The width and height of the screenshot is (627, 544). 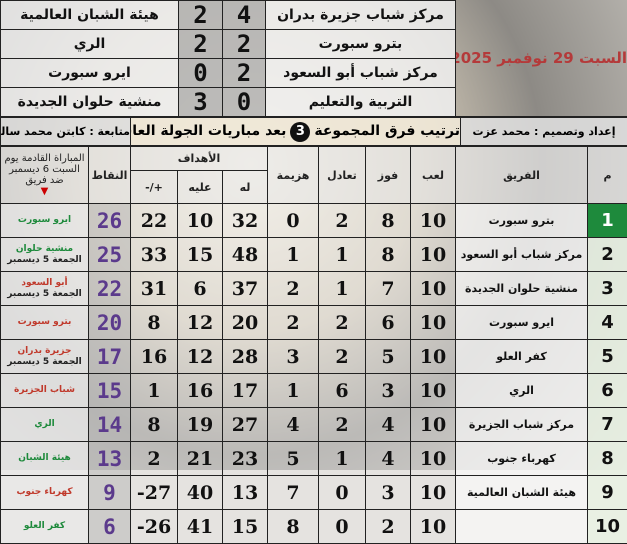 What do you see at coordinates (607, 357) in the screenshot?
I see `rank: 5` at bounding box center [607, 357].